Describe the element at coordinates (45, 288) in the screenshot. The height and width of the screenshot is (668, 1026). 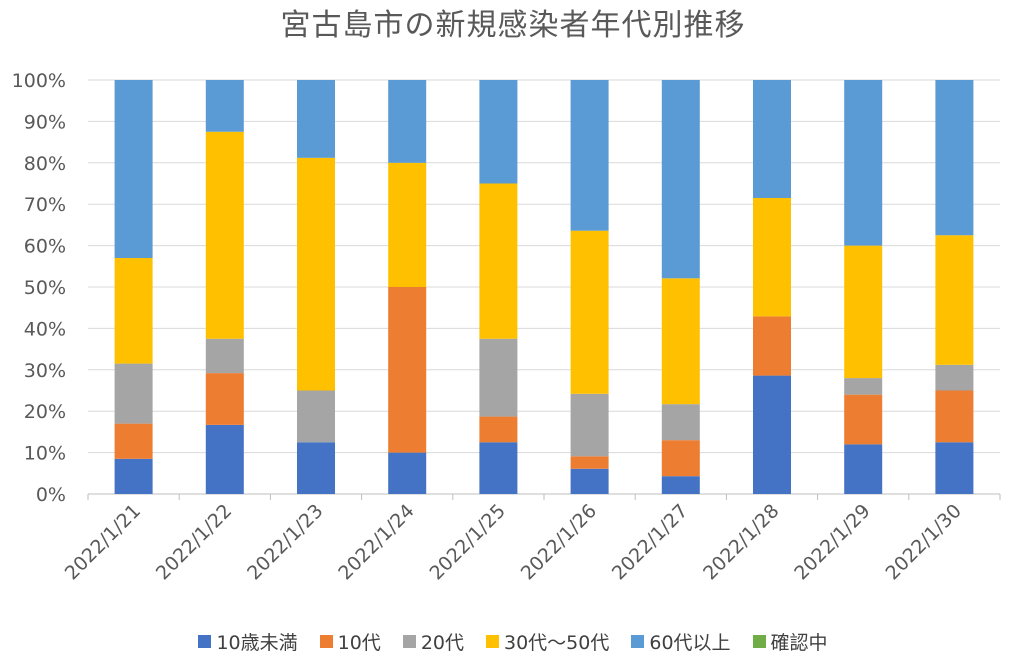
I see `y-tick-label: 50%` at that location.